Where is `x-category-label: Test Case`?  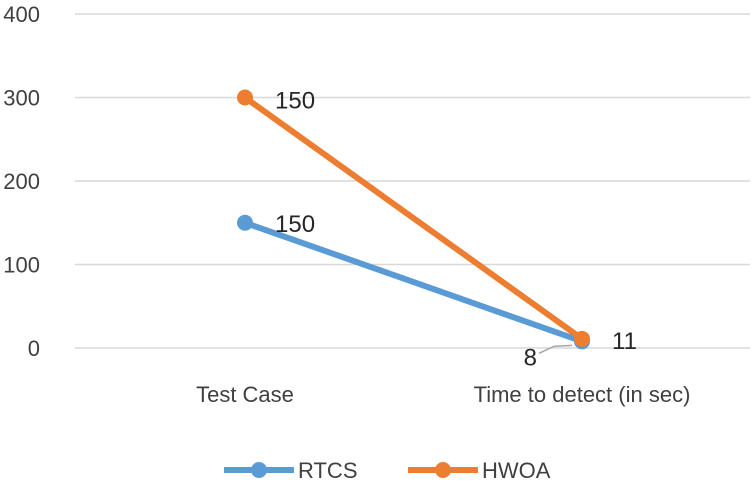
x-category-label: Test Case is located at coordinates (245, 394).